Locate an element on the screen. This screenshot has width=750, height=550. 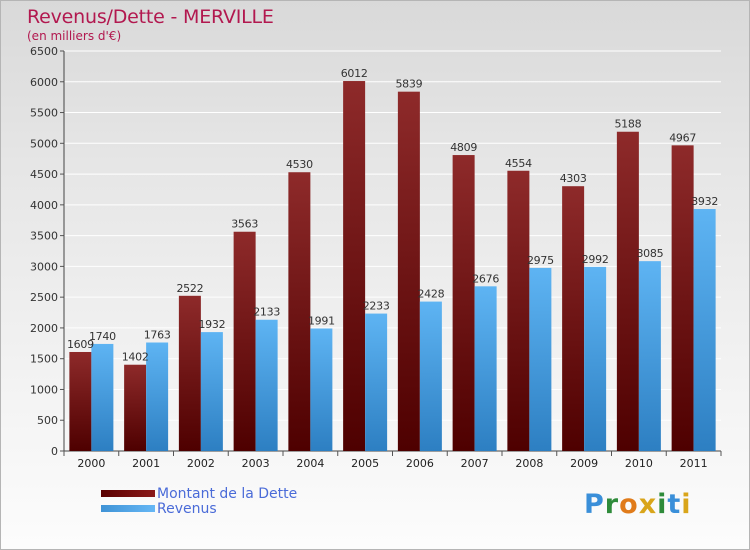
data-label: 1740 is located at coordinates (102, 336).